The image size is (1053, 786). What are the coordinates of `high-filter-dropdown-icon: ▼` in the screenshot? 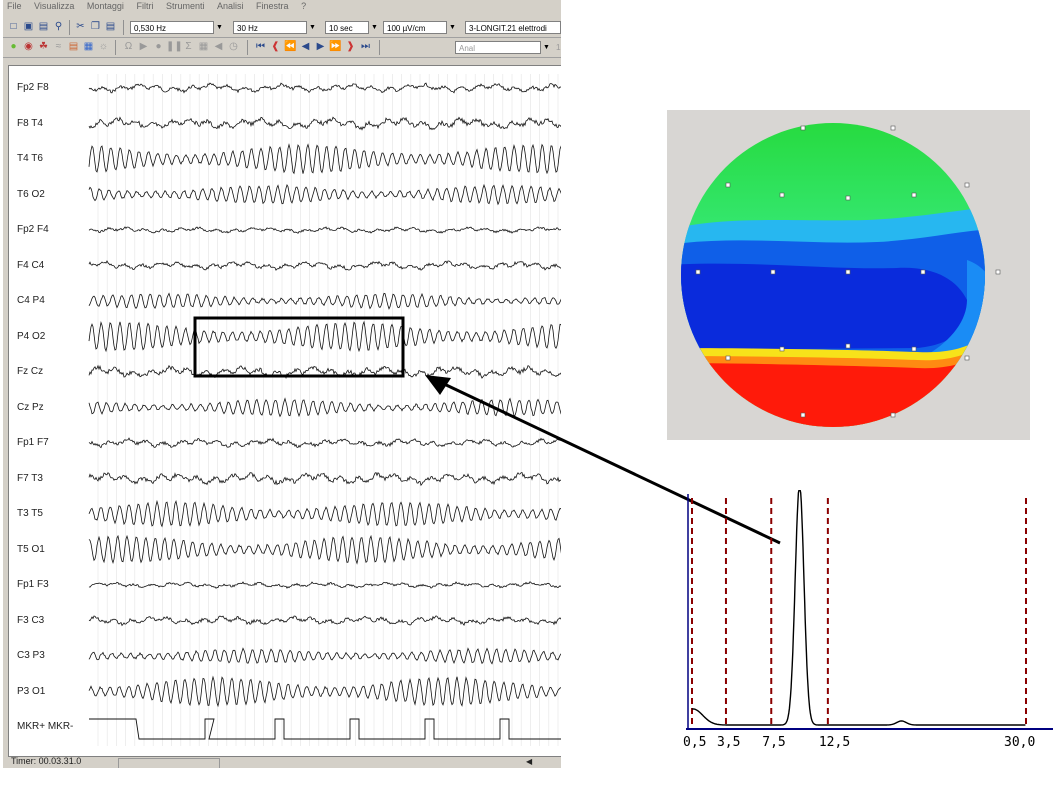 It's located at (312, 27).